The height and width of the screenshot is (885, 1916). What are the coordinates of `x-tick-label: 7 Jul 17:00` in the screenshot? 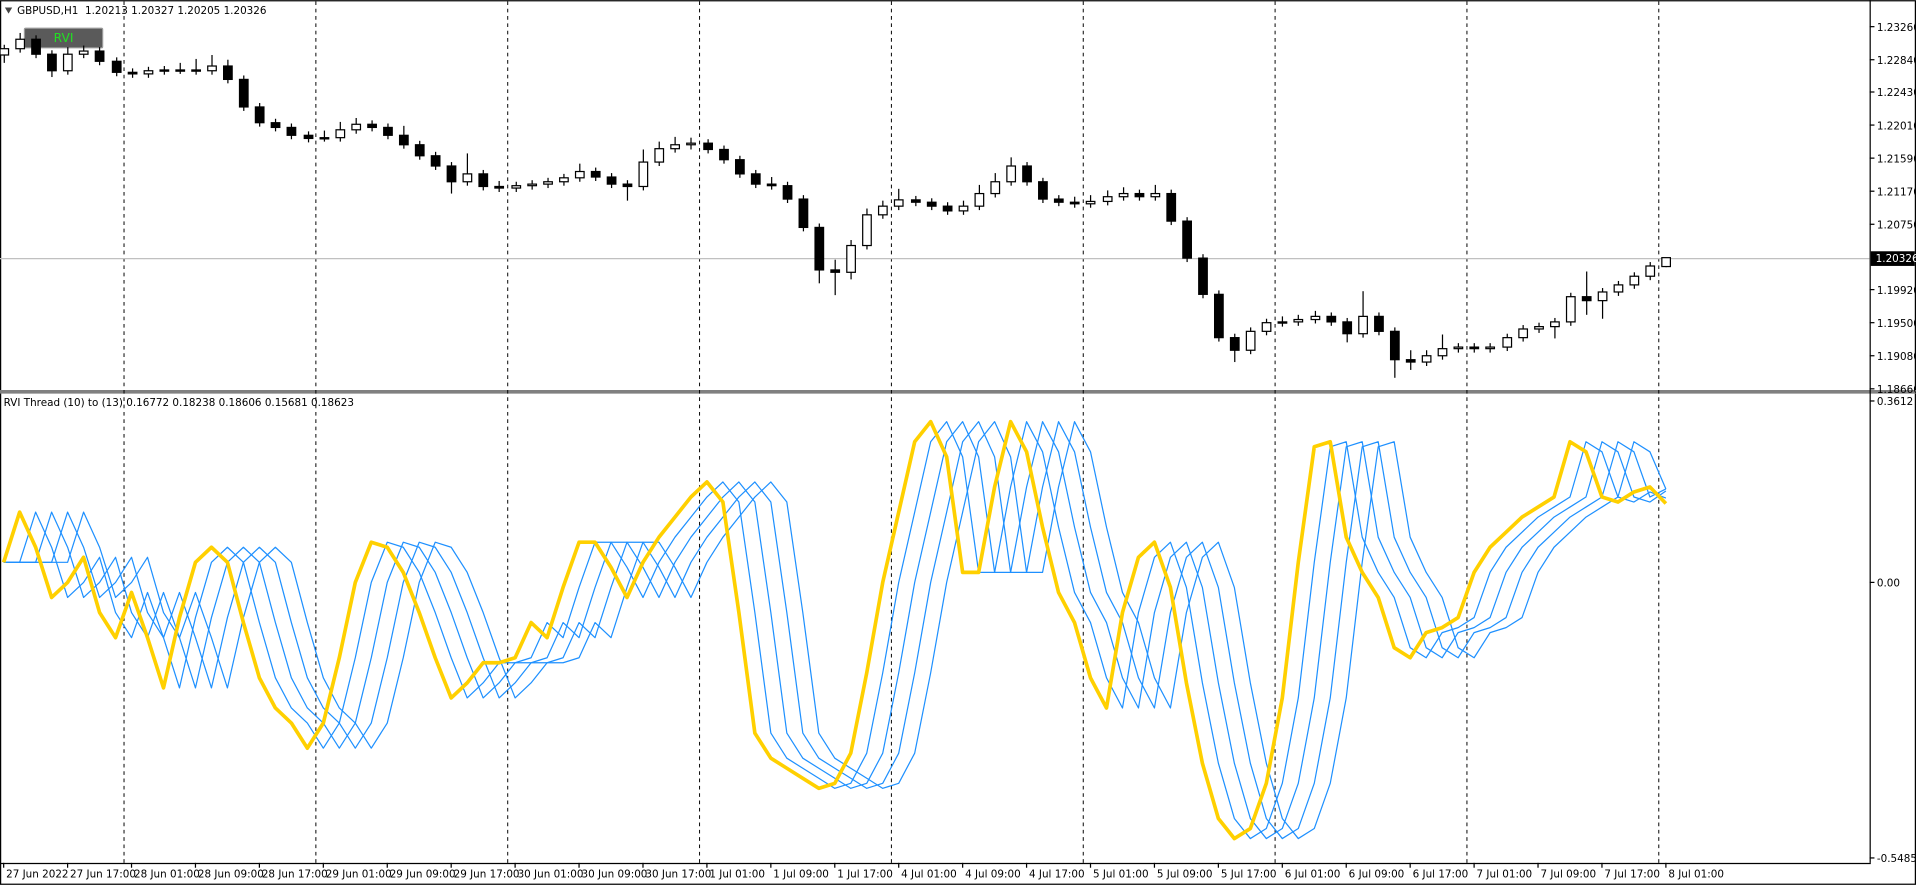 It's located at (1632, 874).